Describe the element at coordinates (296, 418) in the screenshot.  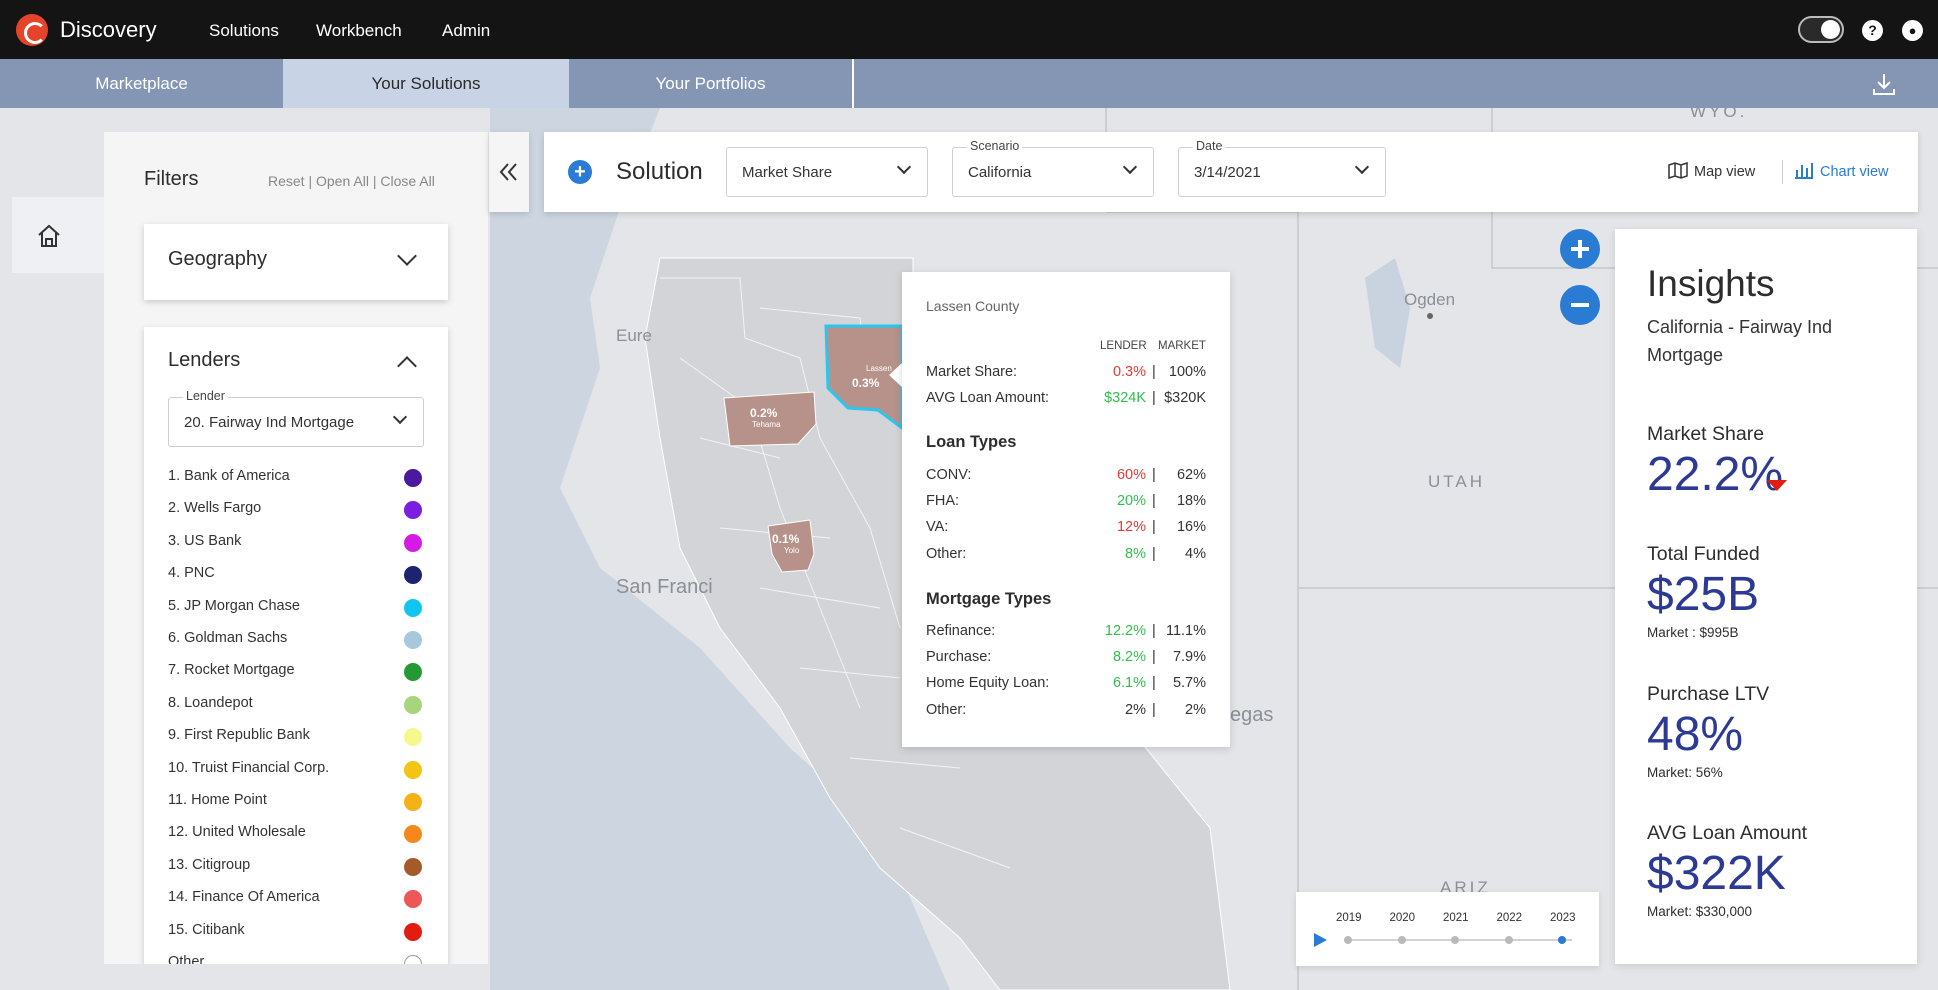
I see `lender-select: Lender 20. Fairway Ind Mortgage` at that location.